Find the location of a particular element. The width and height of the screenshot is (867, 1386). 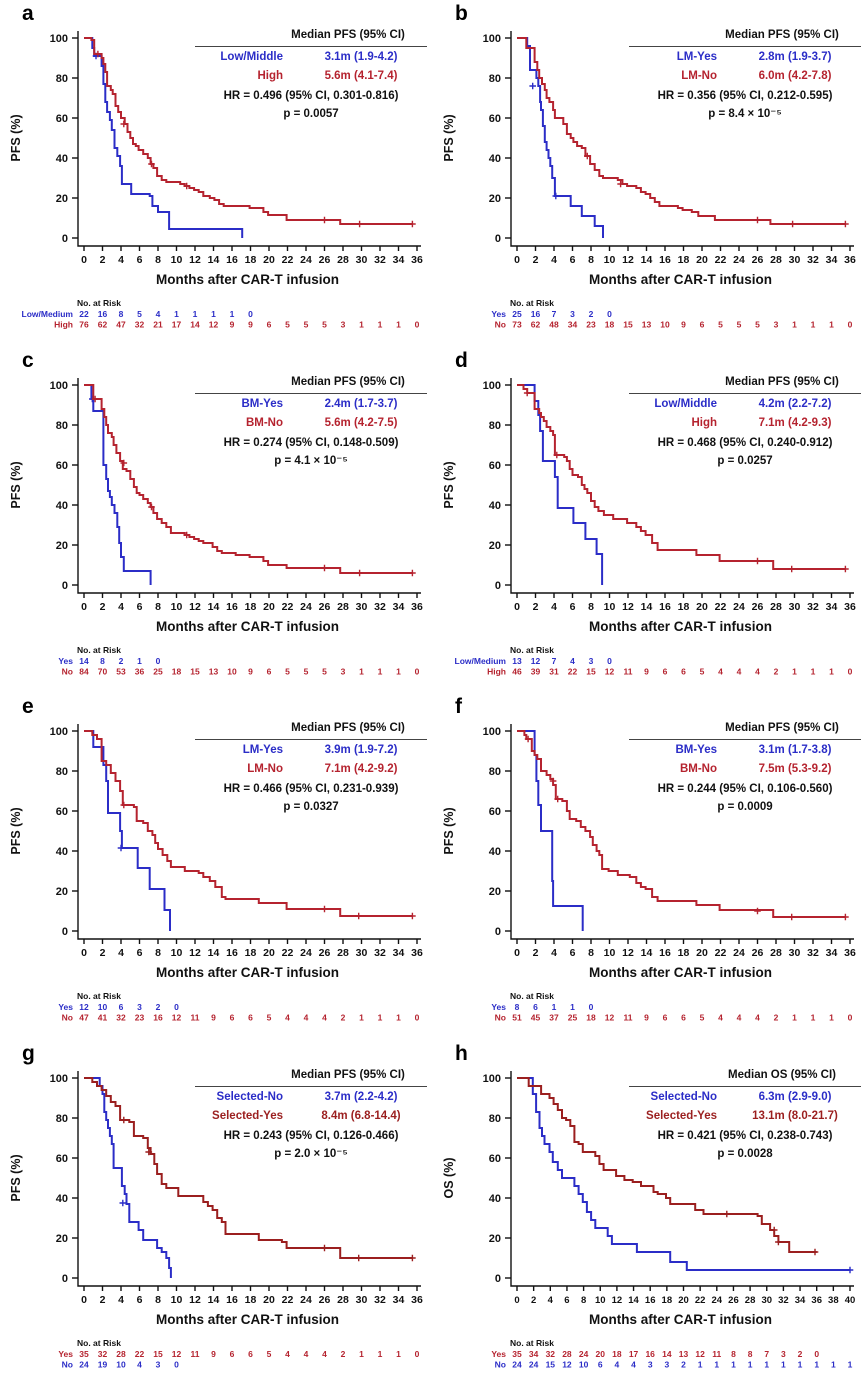

svg-text: 10 is located at coordinates (584, 1364).